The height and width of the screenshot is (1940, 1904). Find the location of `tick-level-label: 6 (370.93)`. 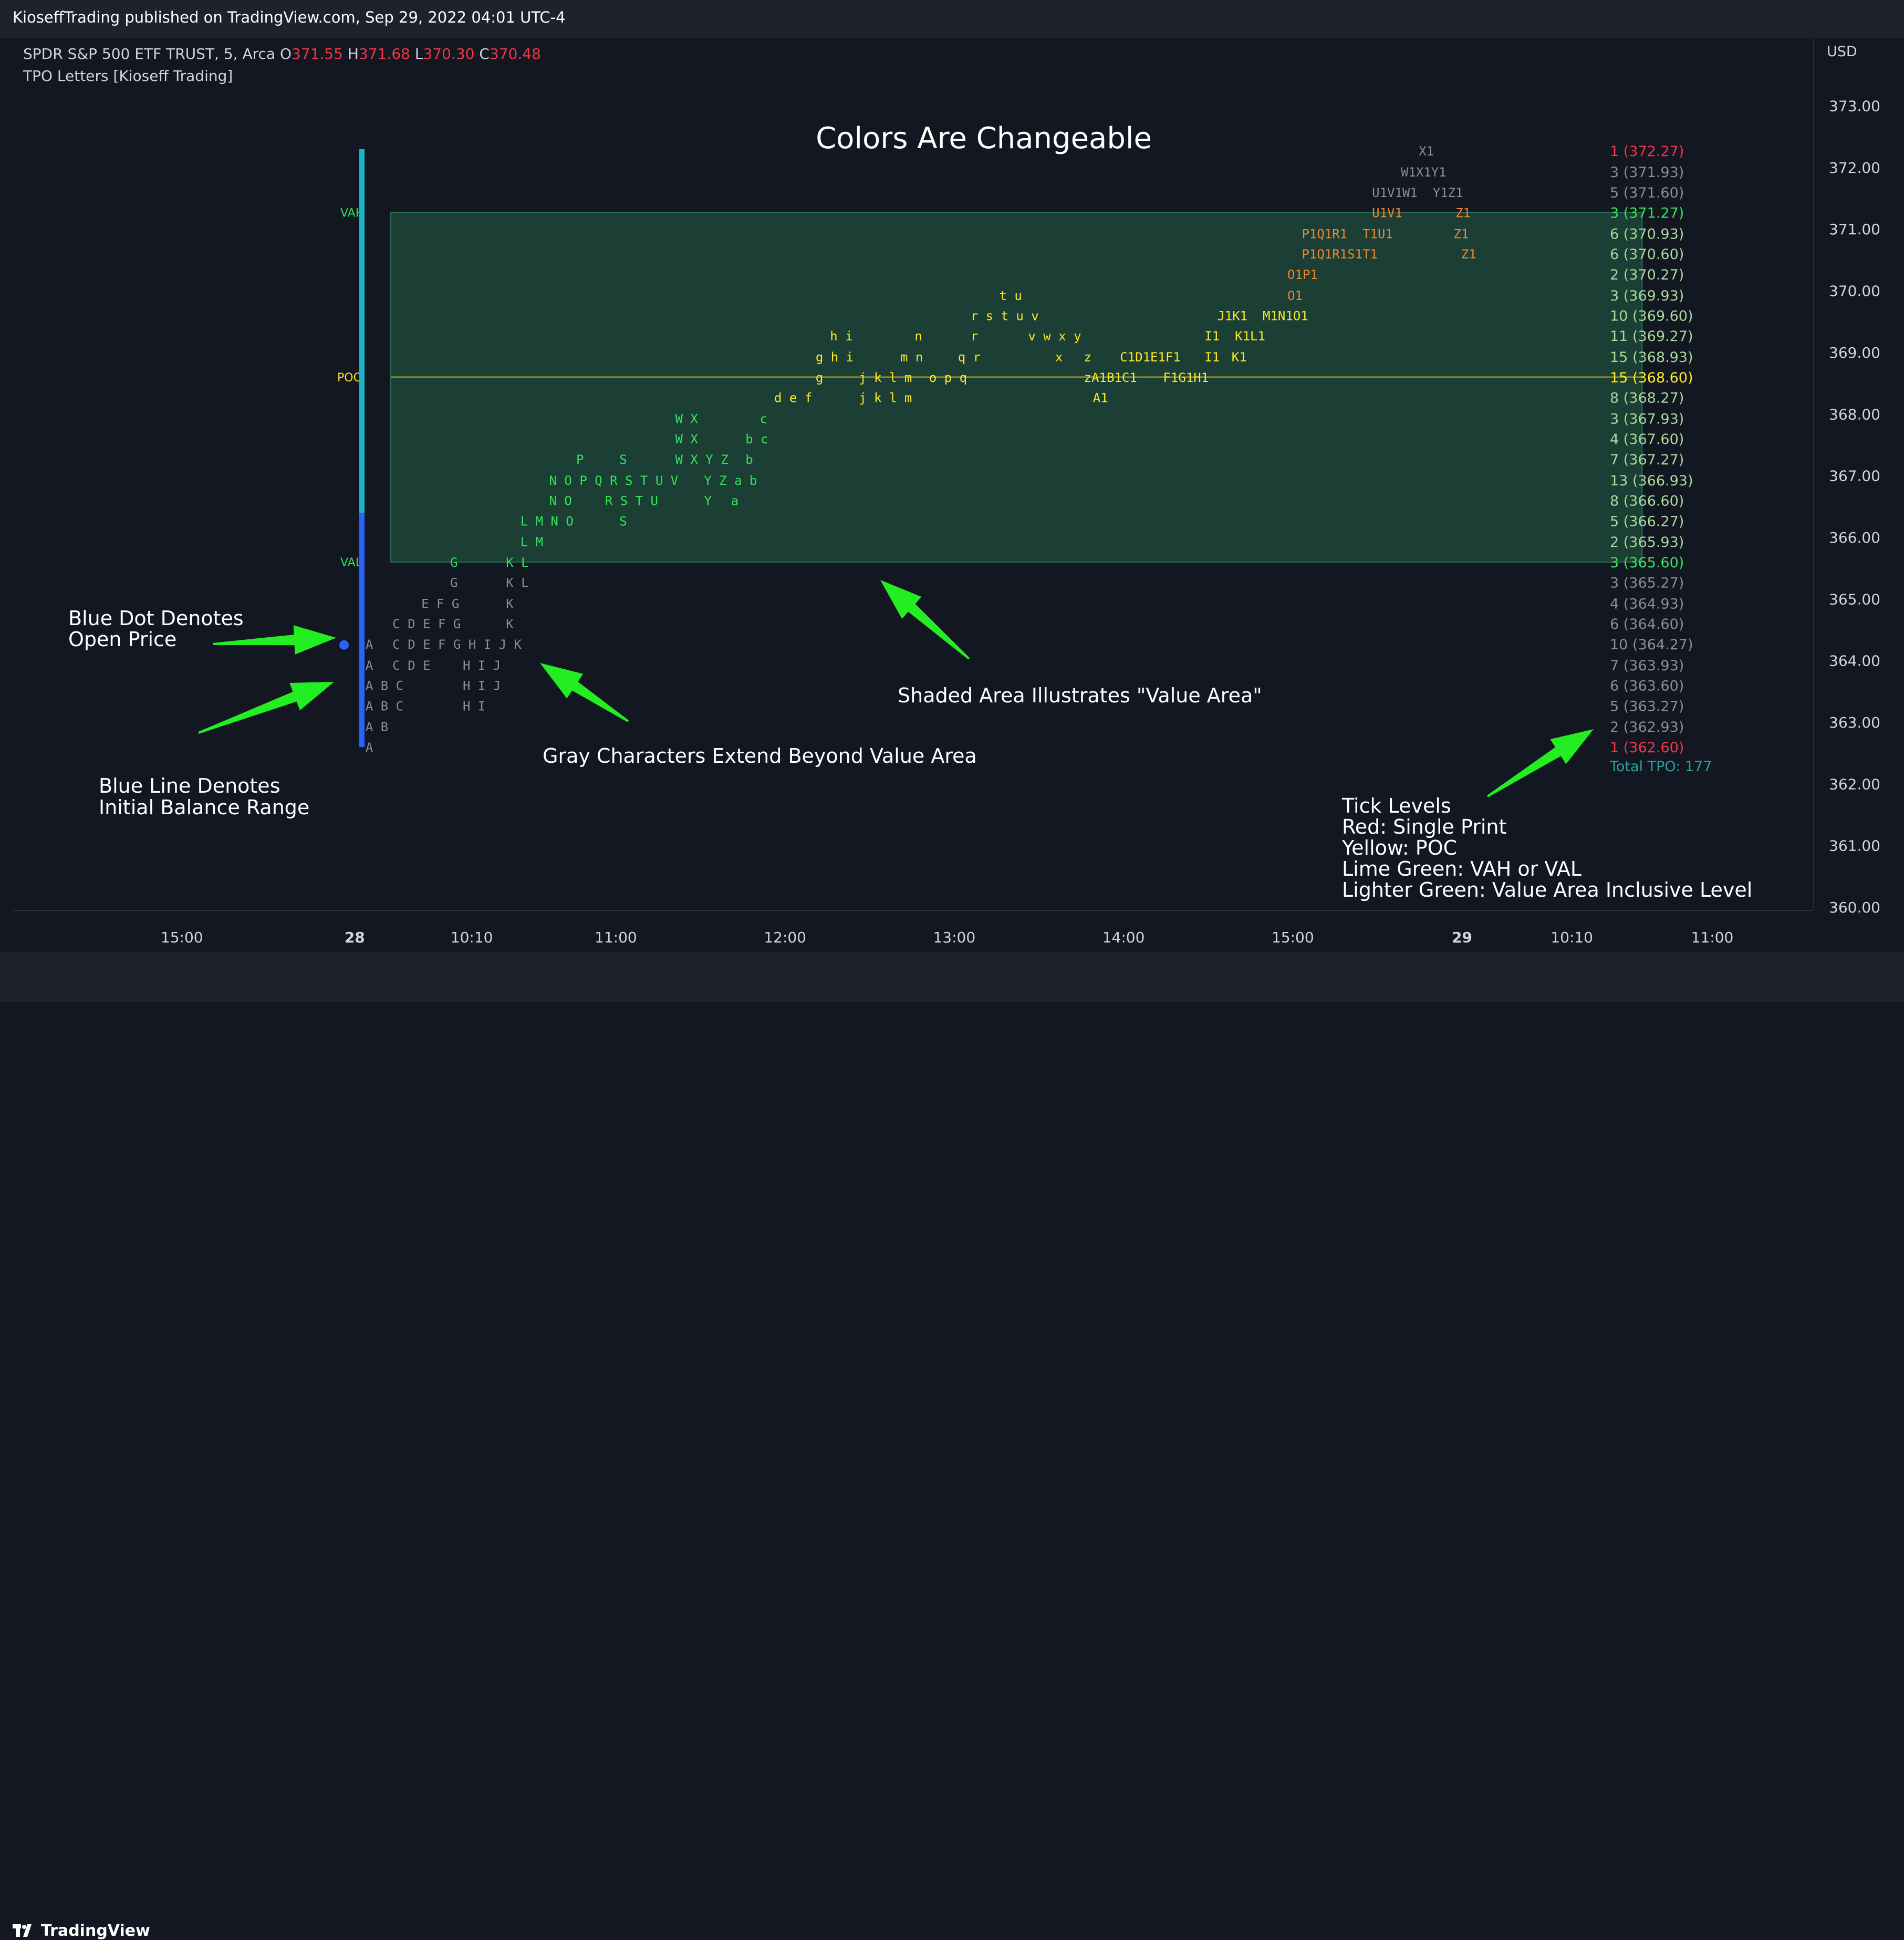

tick-level-label: 6 (370.93) is located at coordinates (1647, 234).